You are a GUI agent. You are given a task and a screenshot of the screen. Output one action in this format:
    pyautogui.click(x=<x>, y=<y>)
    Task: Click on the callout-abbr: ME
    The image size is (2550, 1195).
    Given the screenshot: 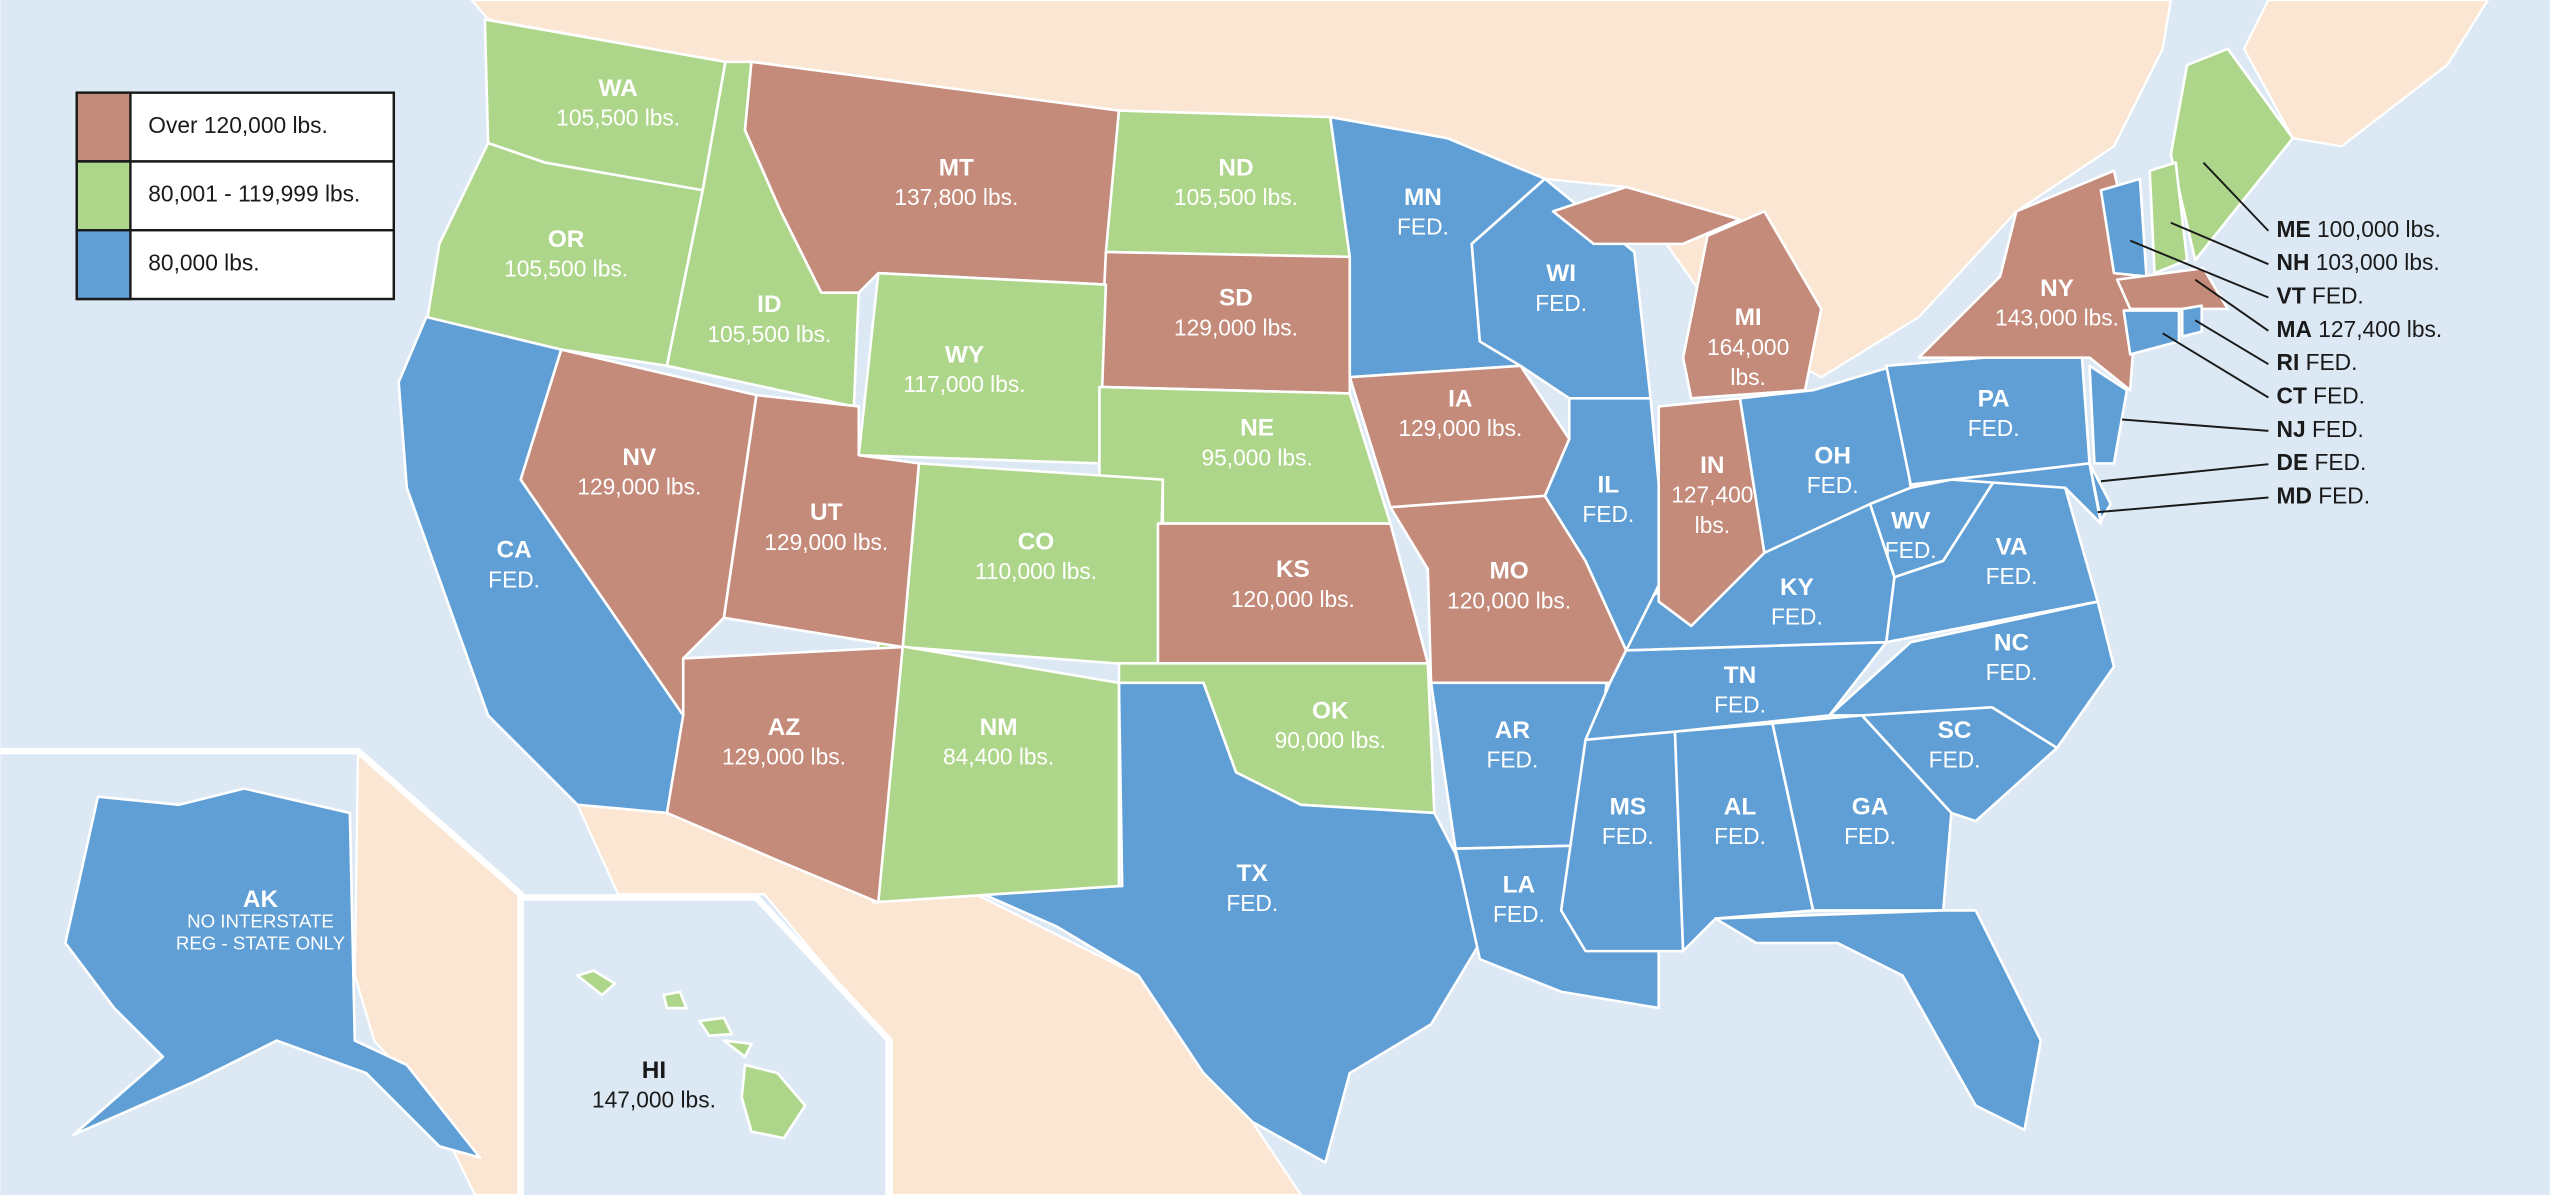 What is the action you would take?
    pyautogui.click(x=2294, y=229)
    